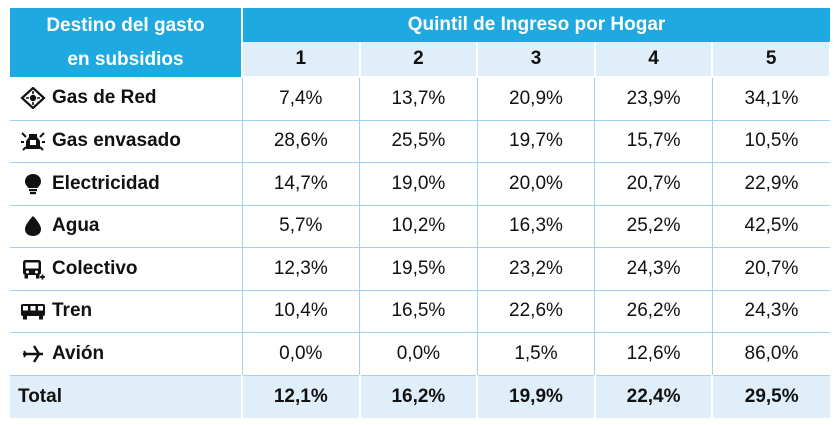  What do you see at coordinates (653, 99) in the screenshot?
I see `cell-value: 23,9%` at bounding box center [653, 99].